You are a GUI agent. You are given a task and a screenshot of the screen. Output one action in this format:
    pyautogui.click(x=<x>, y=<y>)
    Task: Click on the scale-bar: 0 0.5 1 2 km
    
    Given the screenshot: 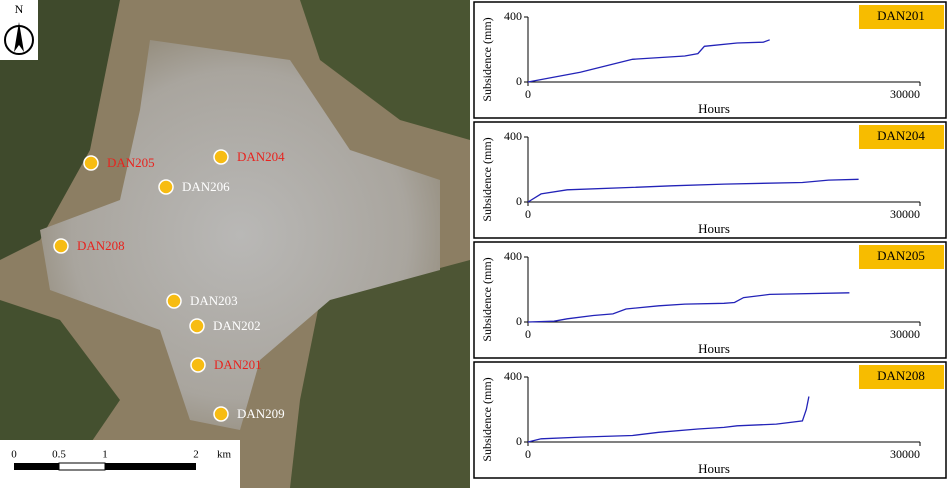 What is the action you would take?
    pyautogui.click(x=120, y=464)
    